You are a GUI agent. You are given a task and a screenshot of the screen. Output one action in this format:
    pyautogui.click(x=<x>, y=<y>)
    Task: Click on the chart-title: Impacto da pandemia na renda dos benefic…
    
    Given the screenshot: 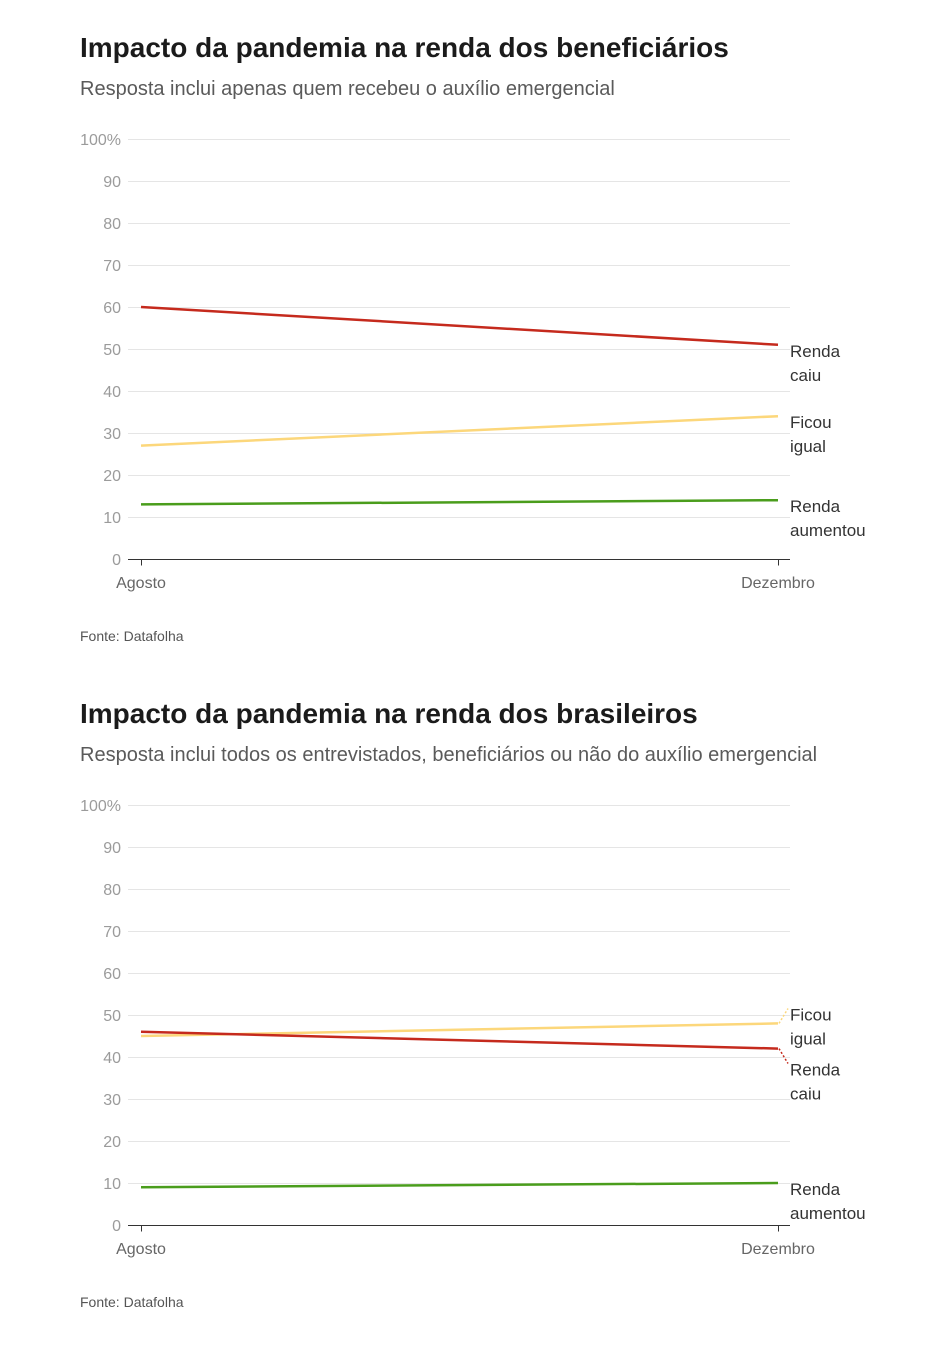 What is the action you would take?
    pyautogui.click(x=404, y=47)
    